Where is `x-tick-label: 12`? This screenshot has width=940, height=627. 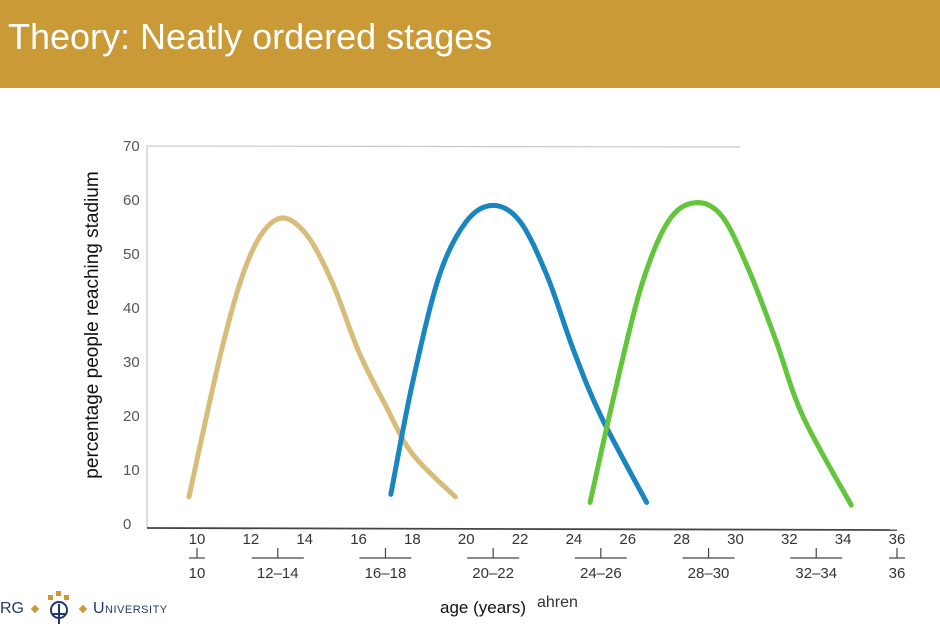
x-tick-label: 12 is located at coordinates (251, 539).